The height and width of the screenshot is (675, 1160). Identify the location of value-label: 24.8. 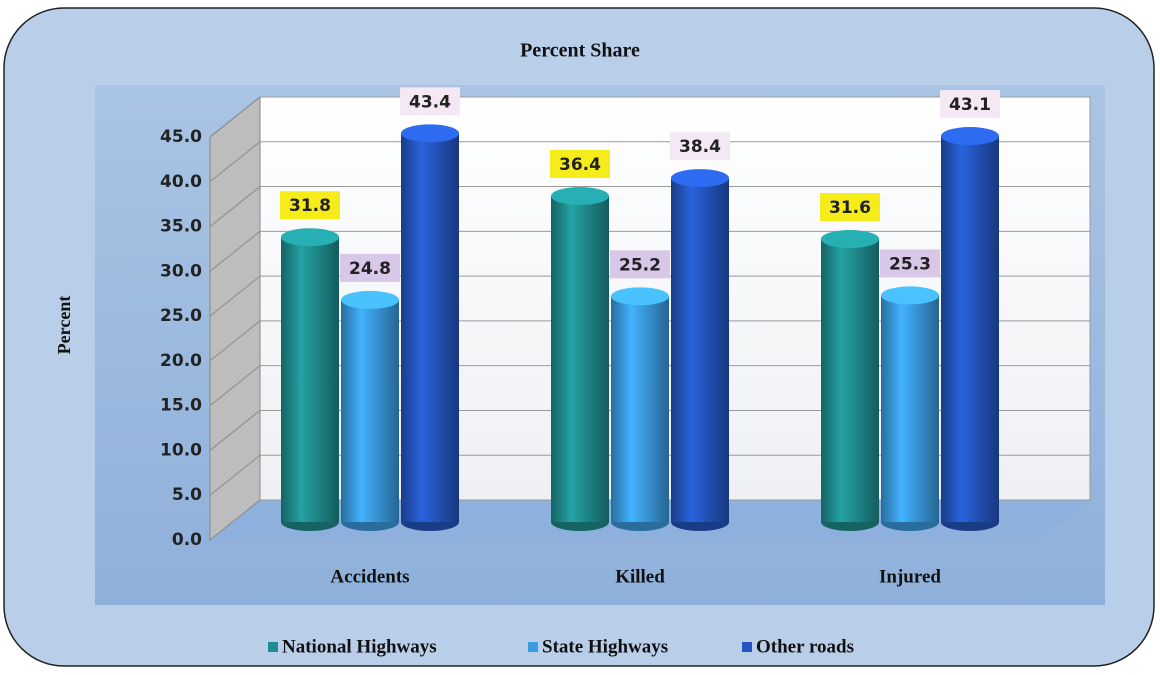
(370, 269).